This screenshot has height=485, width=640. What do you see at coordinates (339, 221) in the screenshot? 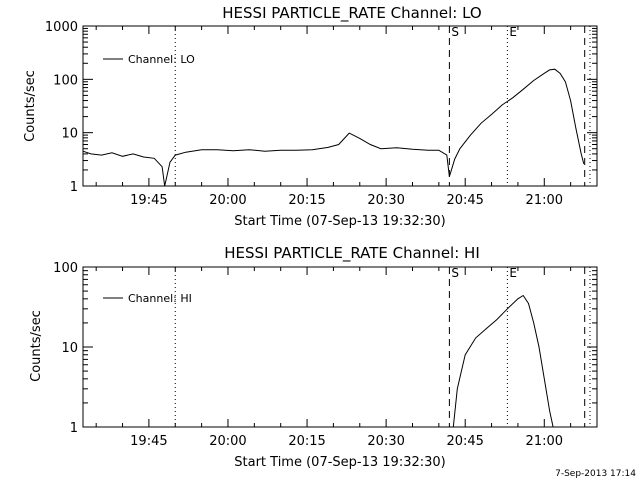
I see `panel-lo-x-axis-label: Start Time (07-Sep-13 19:32:30)` at bounding box center [339, 221].